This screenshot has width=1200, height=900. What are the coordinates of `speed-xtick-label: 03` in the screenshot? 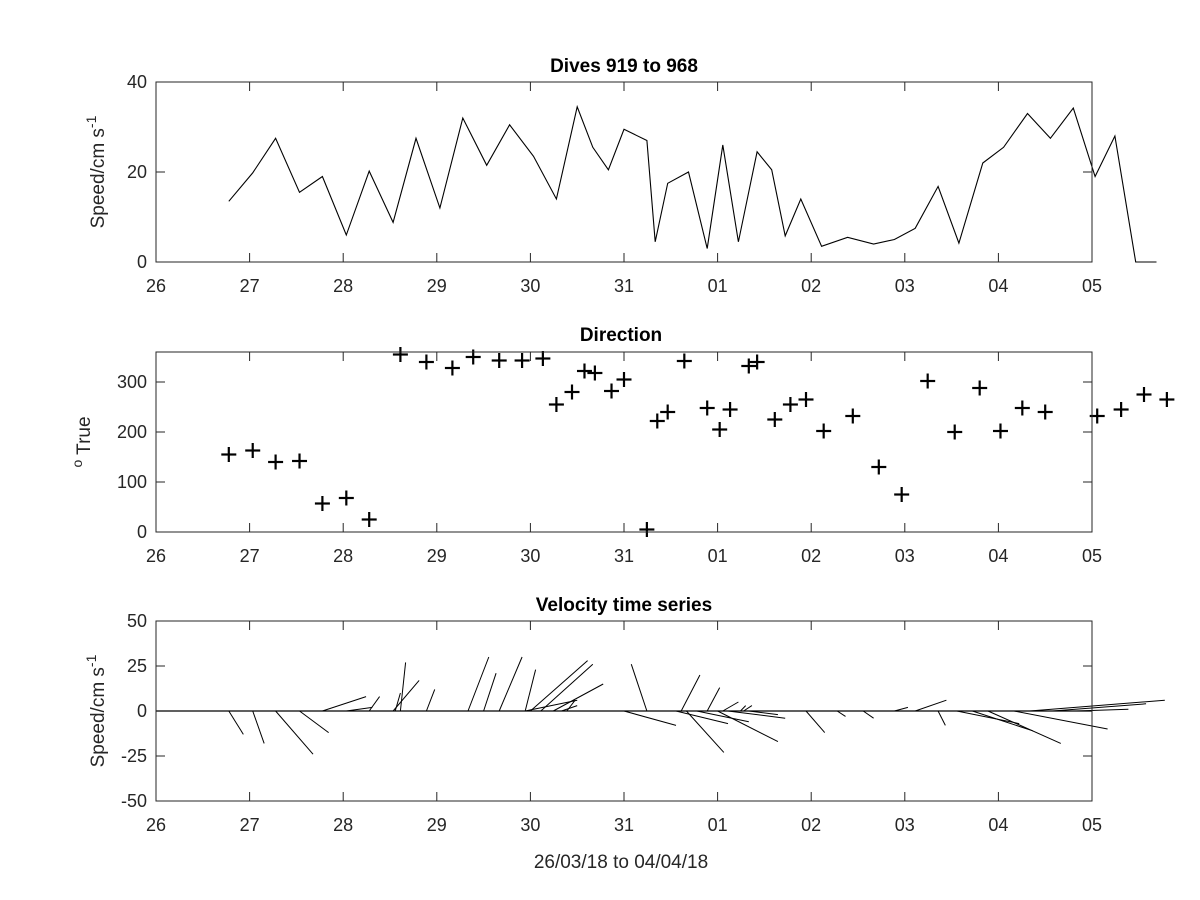 It's located at (905, 286).